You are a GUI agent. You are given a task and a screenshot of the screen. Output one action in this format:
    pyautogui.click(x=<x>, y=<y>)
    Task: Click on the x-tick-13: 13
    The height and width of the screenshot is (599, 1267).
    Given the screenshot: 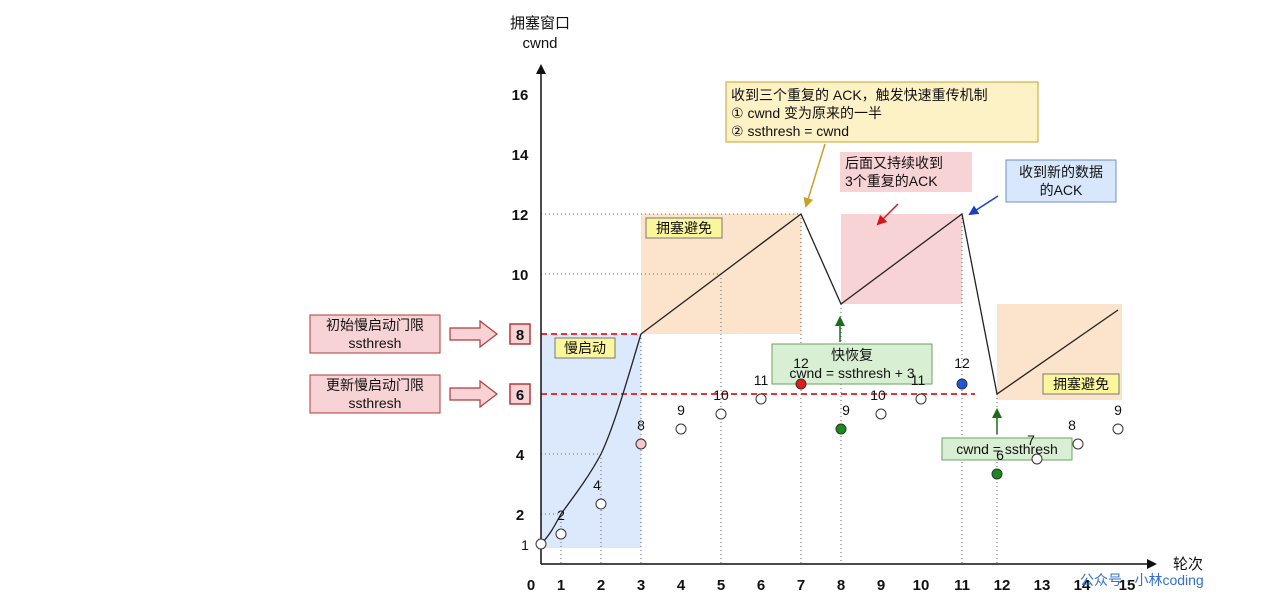 What is the action you would take?
    pyautogui.click(x=1042, y=585)
    